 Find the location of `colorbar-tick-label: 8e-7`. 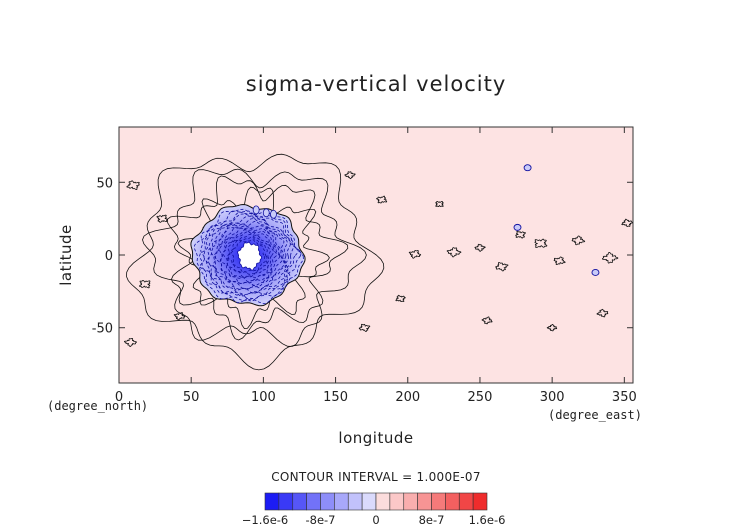

colorbar-tick-label: 8e-7 is located at coordinates (432, 520).